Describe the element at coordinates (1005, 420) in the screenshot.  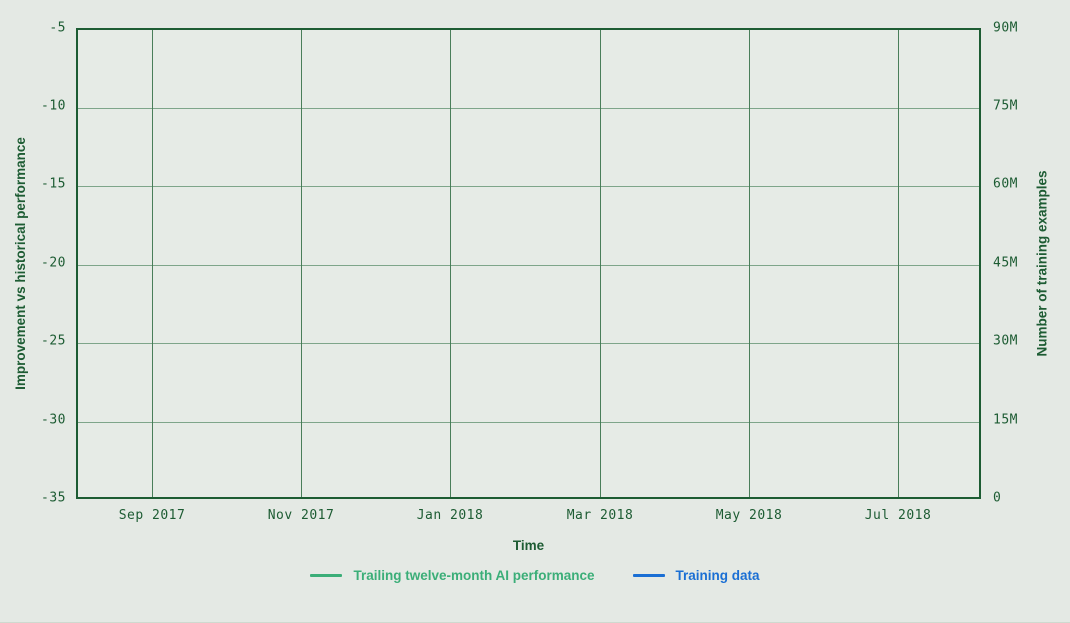
I see `y-tick-label-right: 15M` at that location.